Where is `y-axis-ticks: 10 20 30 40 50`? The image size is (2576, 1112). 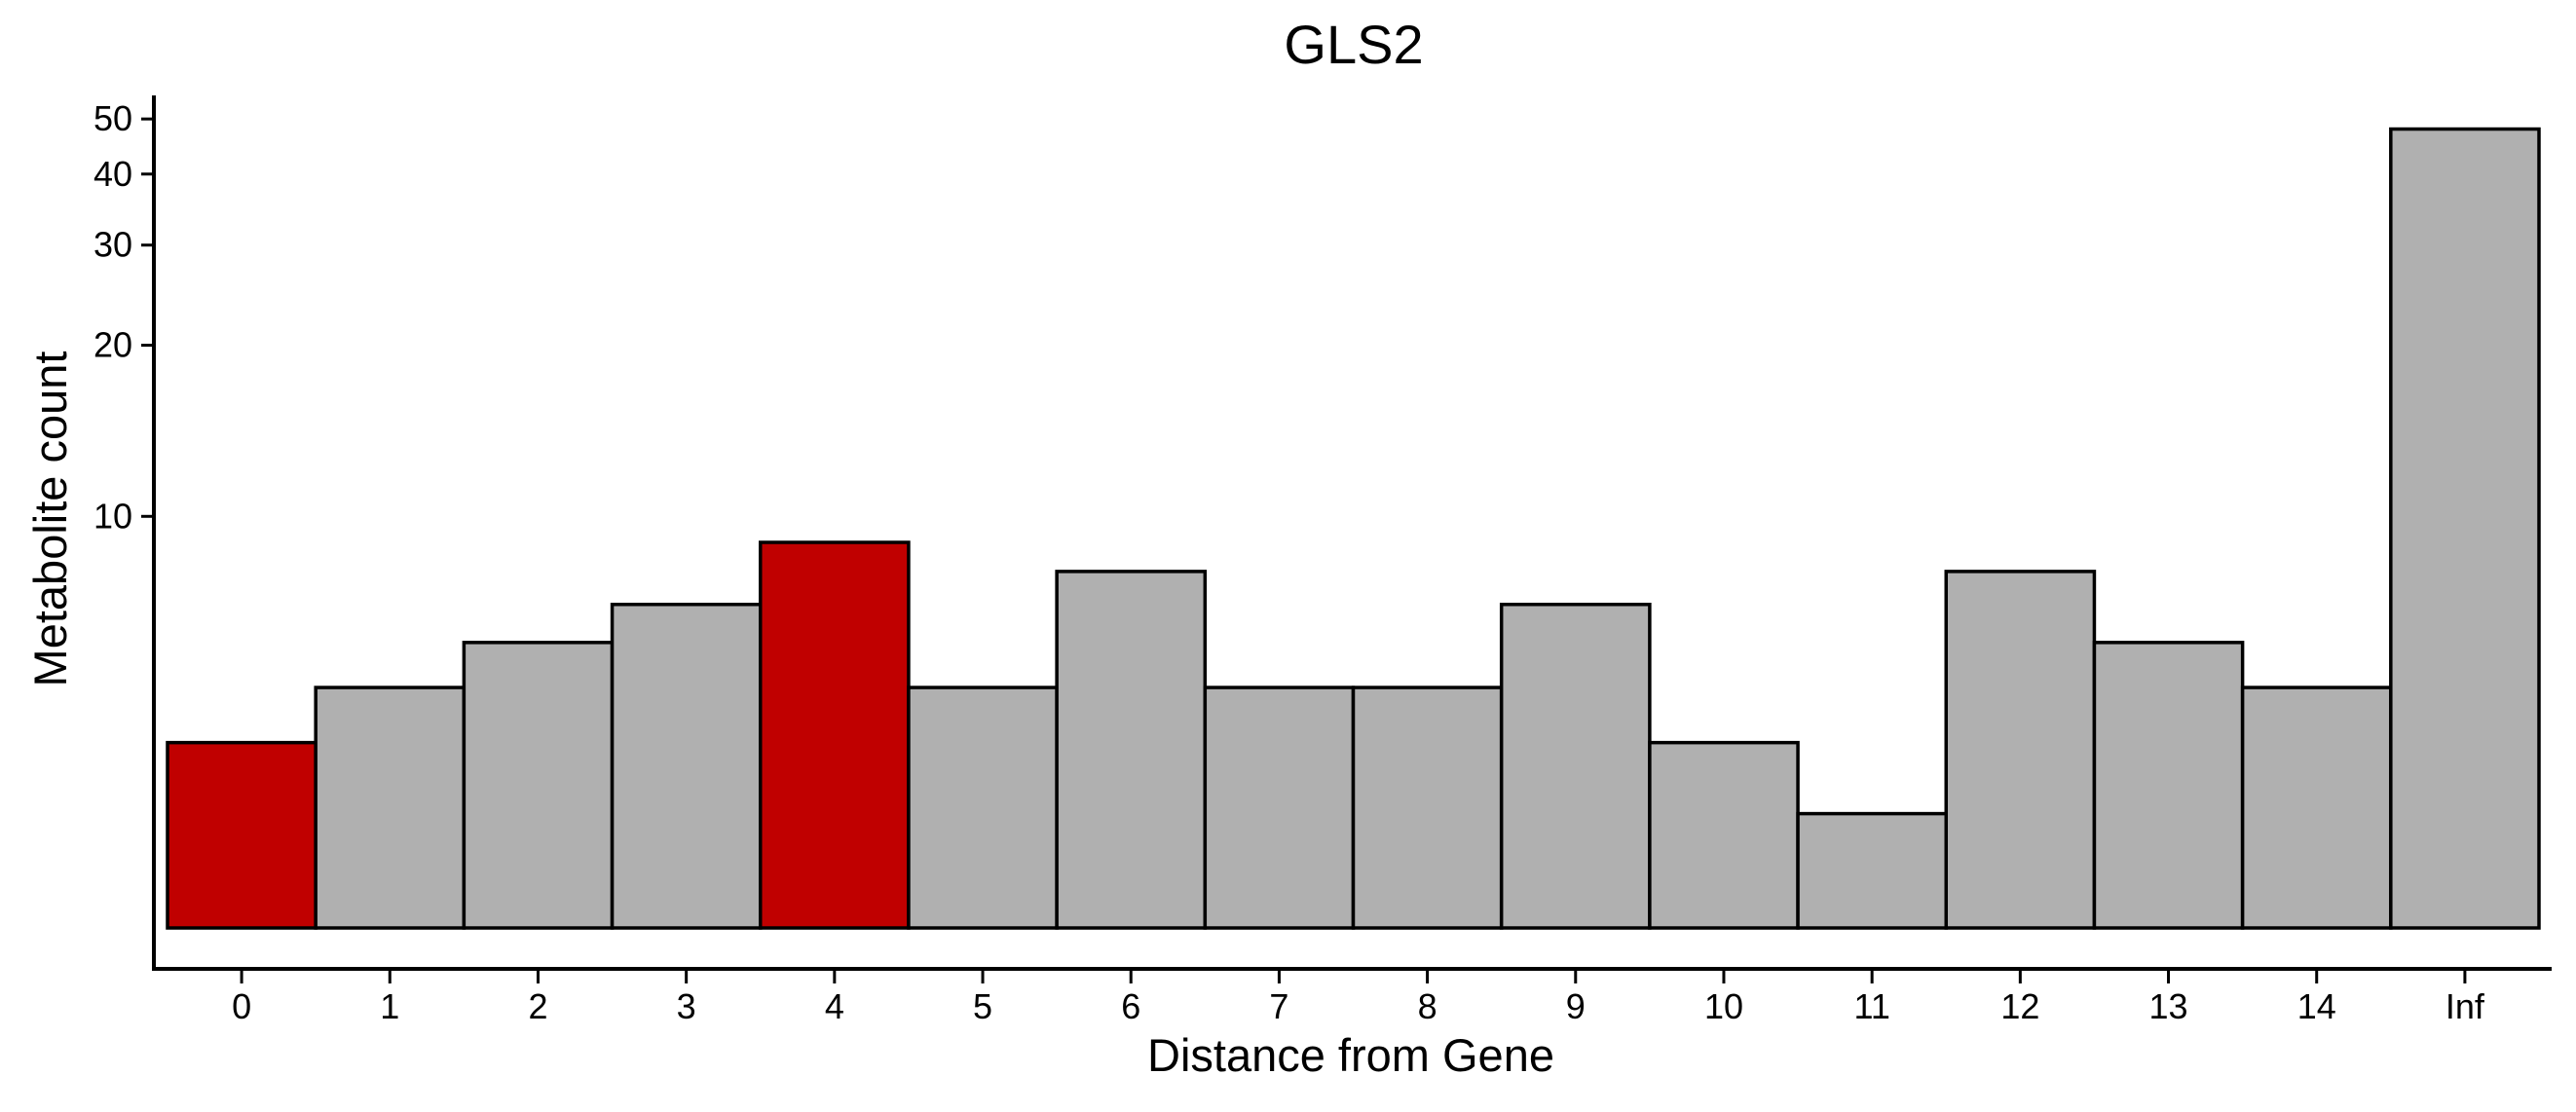 y-axis-ticks: 10 20 30 40 50 is located at coordinates (123, 317).